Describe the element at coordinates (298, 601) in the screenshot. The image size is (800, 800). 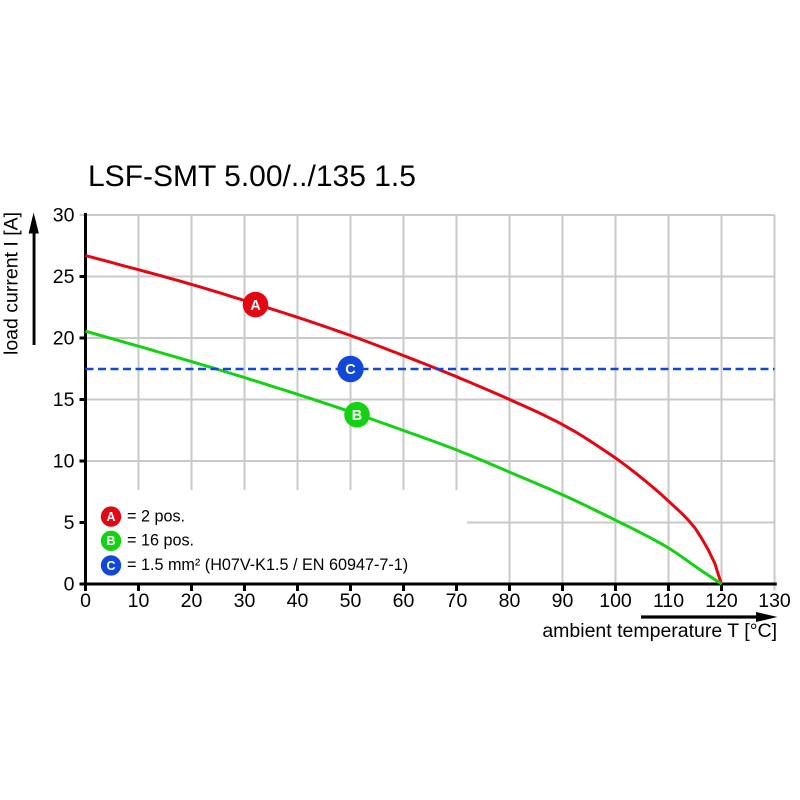
I see `svg-text: 40` at that location.